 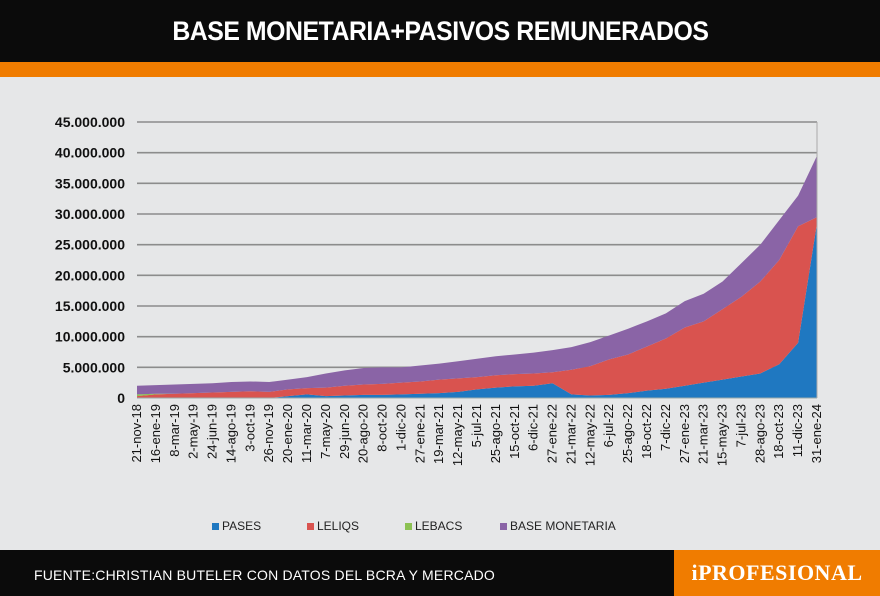 I want to click on y-tick-label: 0, so click(x=121, y=398).